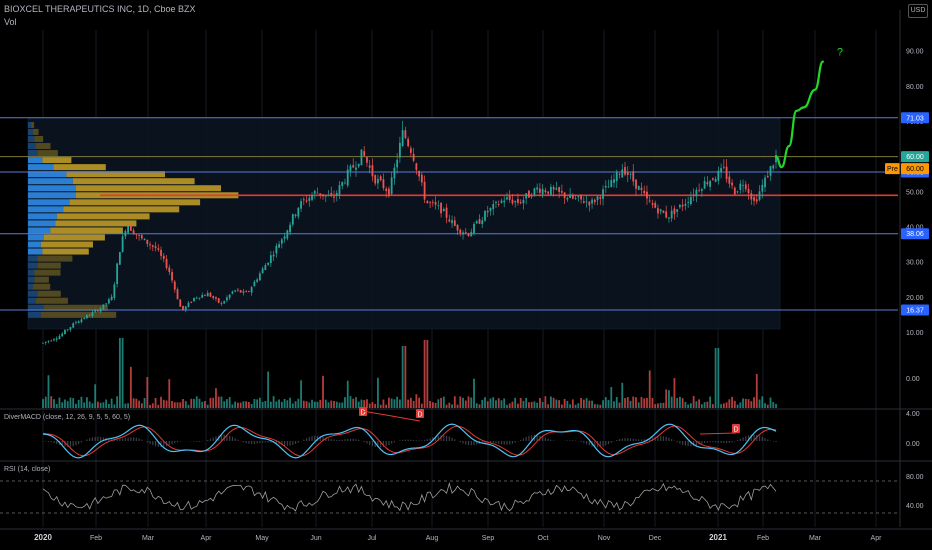 The image size is (932, 550). Describe the element at coordinates (96, 538) in the screenshot. I see `time-axis-tick-1: Feb` at that location.